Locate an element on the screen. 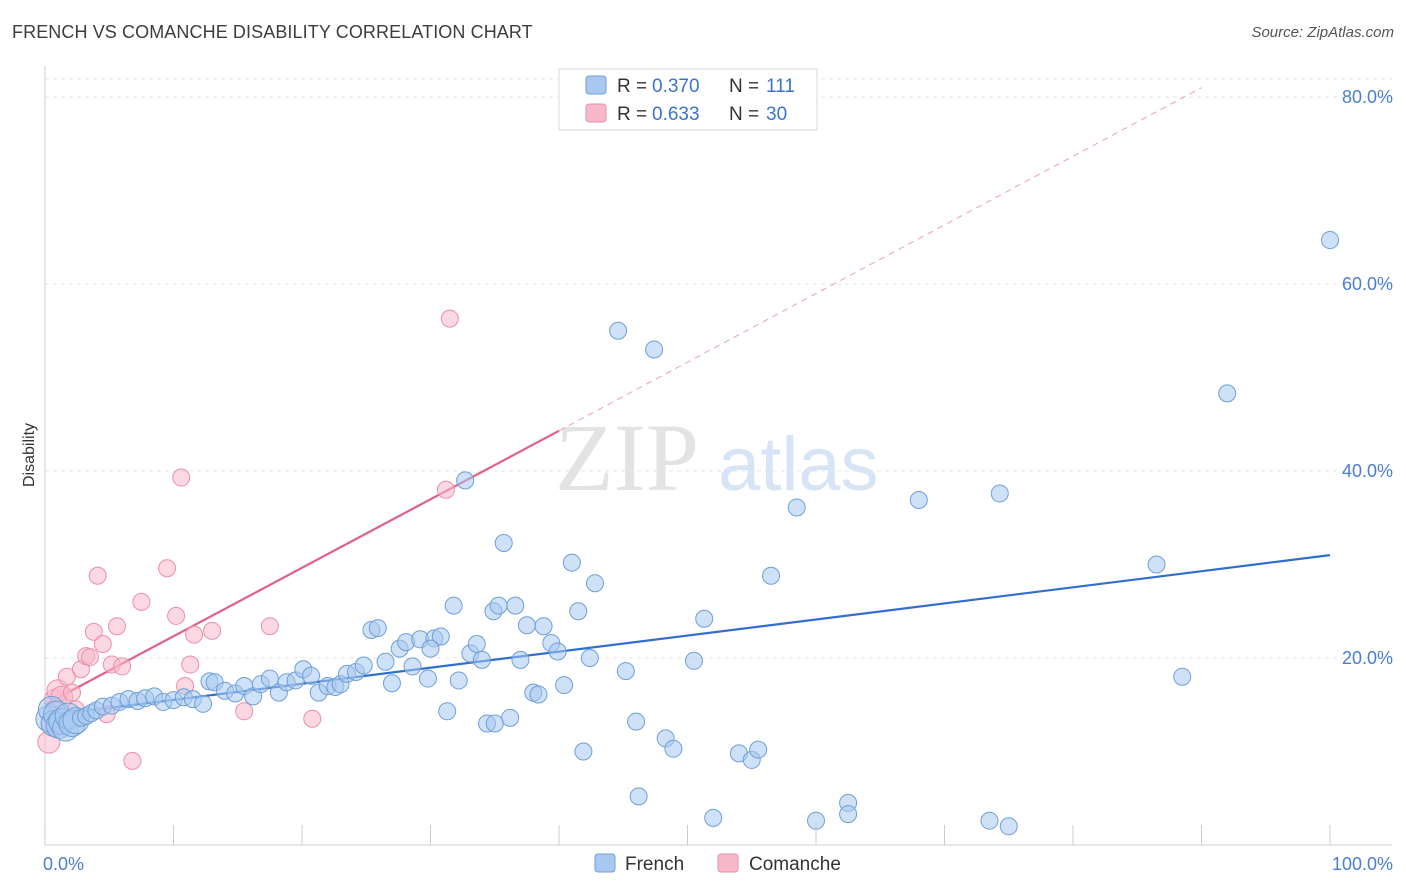 The height and width of the screenshot is (892, 1406). bottom-legend-swatch-comanche is located at coordinates (728, 863).